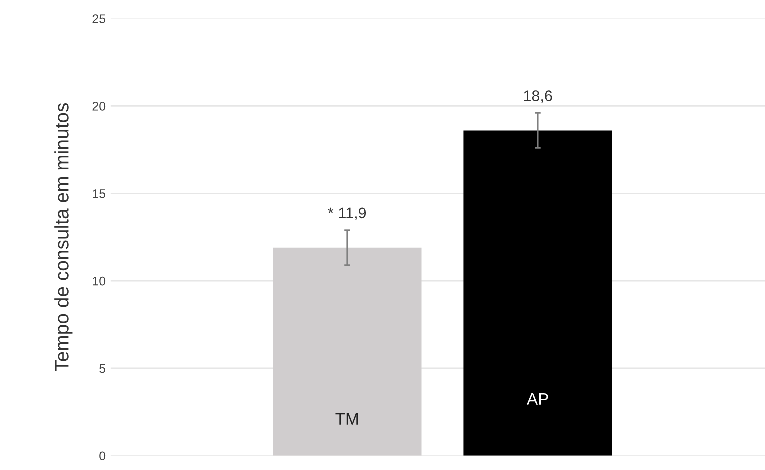 The image size is (765, 470). I want to click on y-tick-label: 0, so click(103, 456).